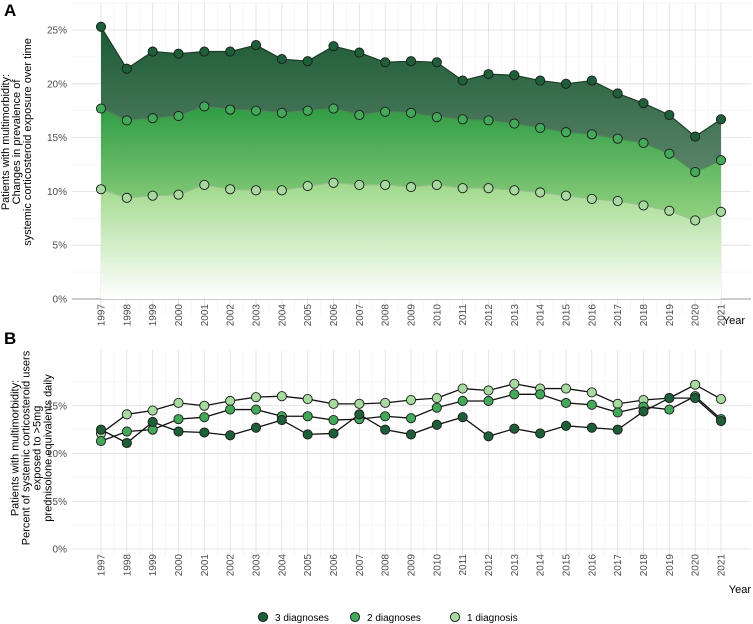  I want to click on x-tick-label: 2019, so click(670, 565).